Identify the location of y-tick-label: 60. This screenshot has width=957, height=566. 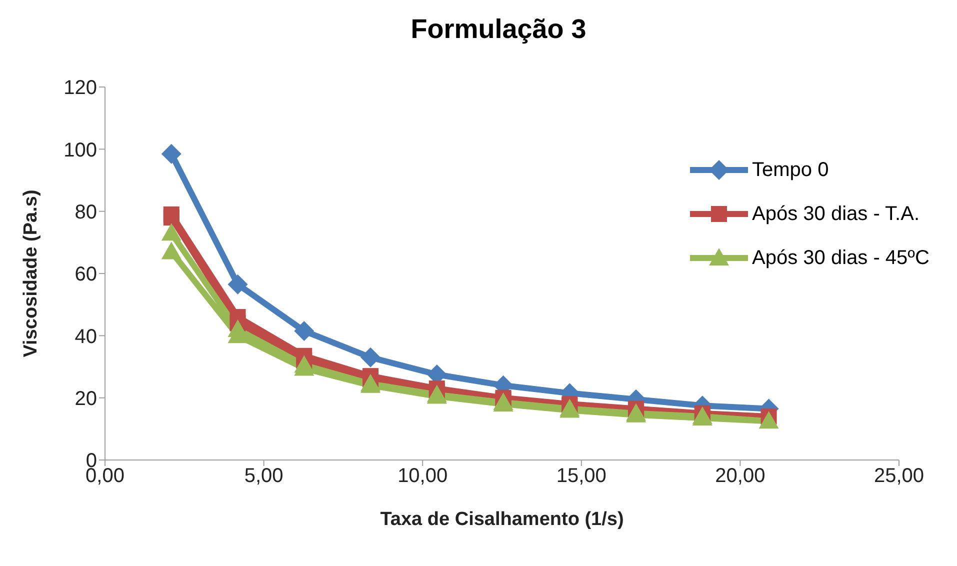
(85, 275).